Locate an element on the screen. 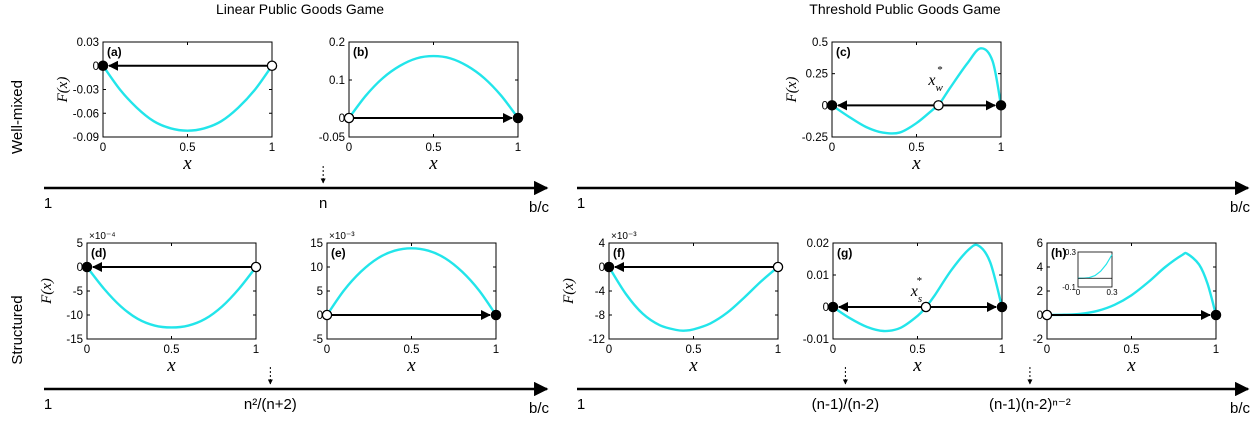 This screenshot has width=1260, height=429. inset-x-tick-label: 0.3 is located at coordinates (1112, 292).